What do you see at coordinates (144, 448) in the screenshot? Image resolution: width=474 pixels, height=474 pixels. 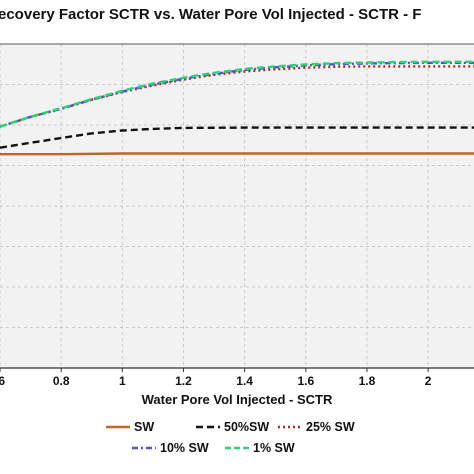 I see `legend-swatch-10sw` at bounding box center [144, 448].